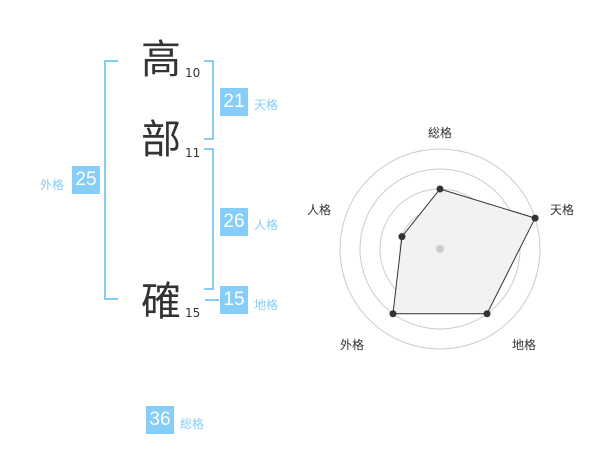 This screenshot has height=470, width=600. I want to click on radar-center, so click(440, 249).